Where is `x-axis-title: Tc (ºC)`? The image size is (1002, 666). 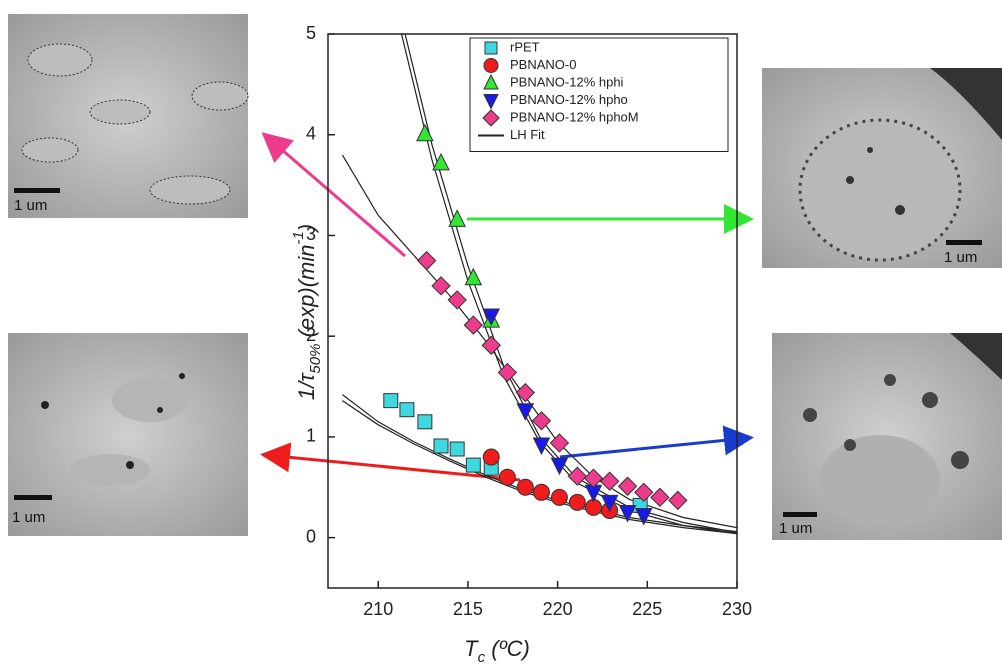 x-axis-title: Tc (ºC) is located at coordinates (497, 651).